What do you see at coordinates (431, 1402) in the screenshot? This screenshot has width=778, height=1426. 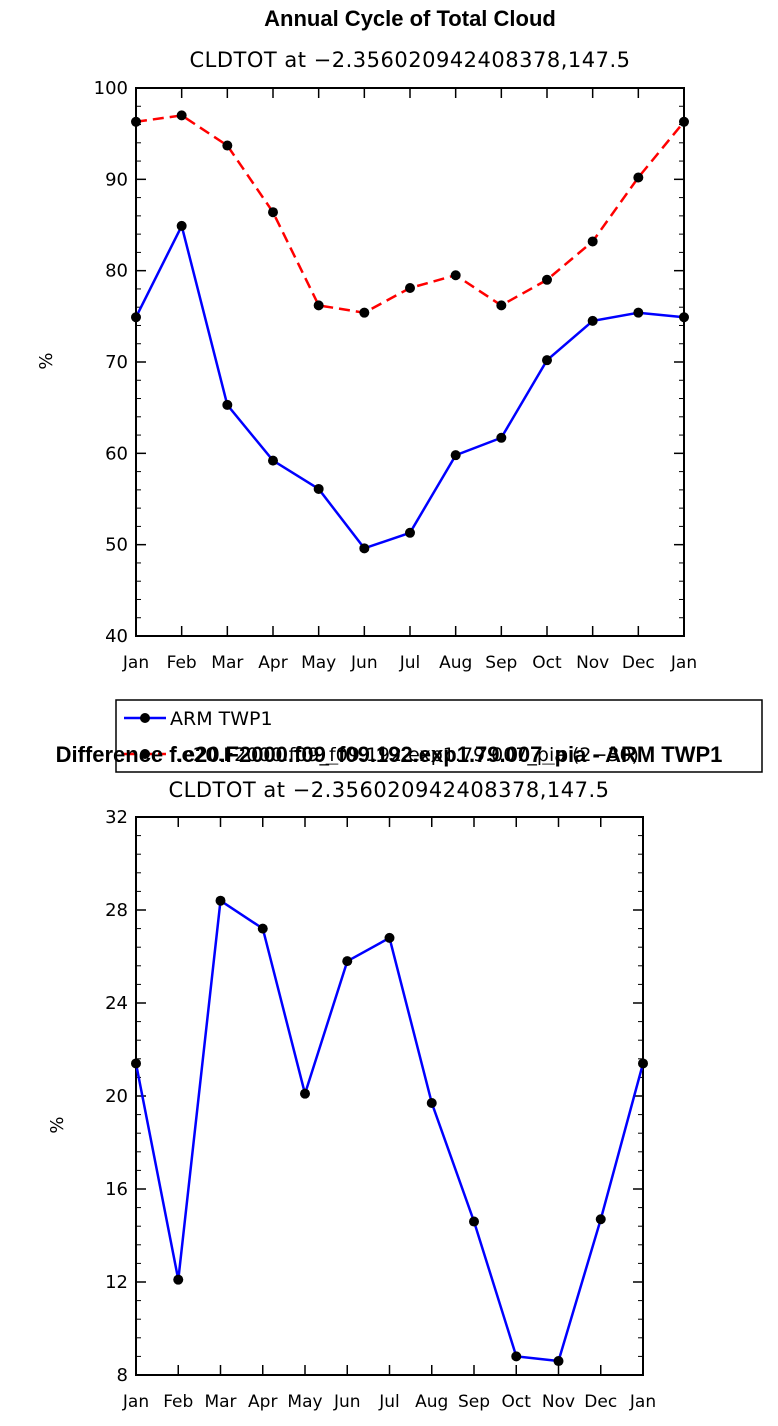 I see `chart2-xtick-label: Aug` at bounding box center [431, 1402].